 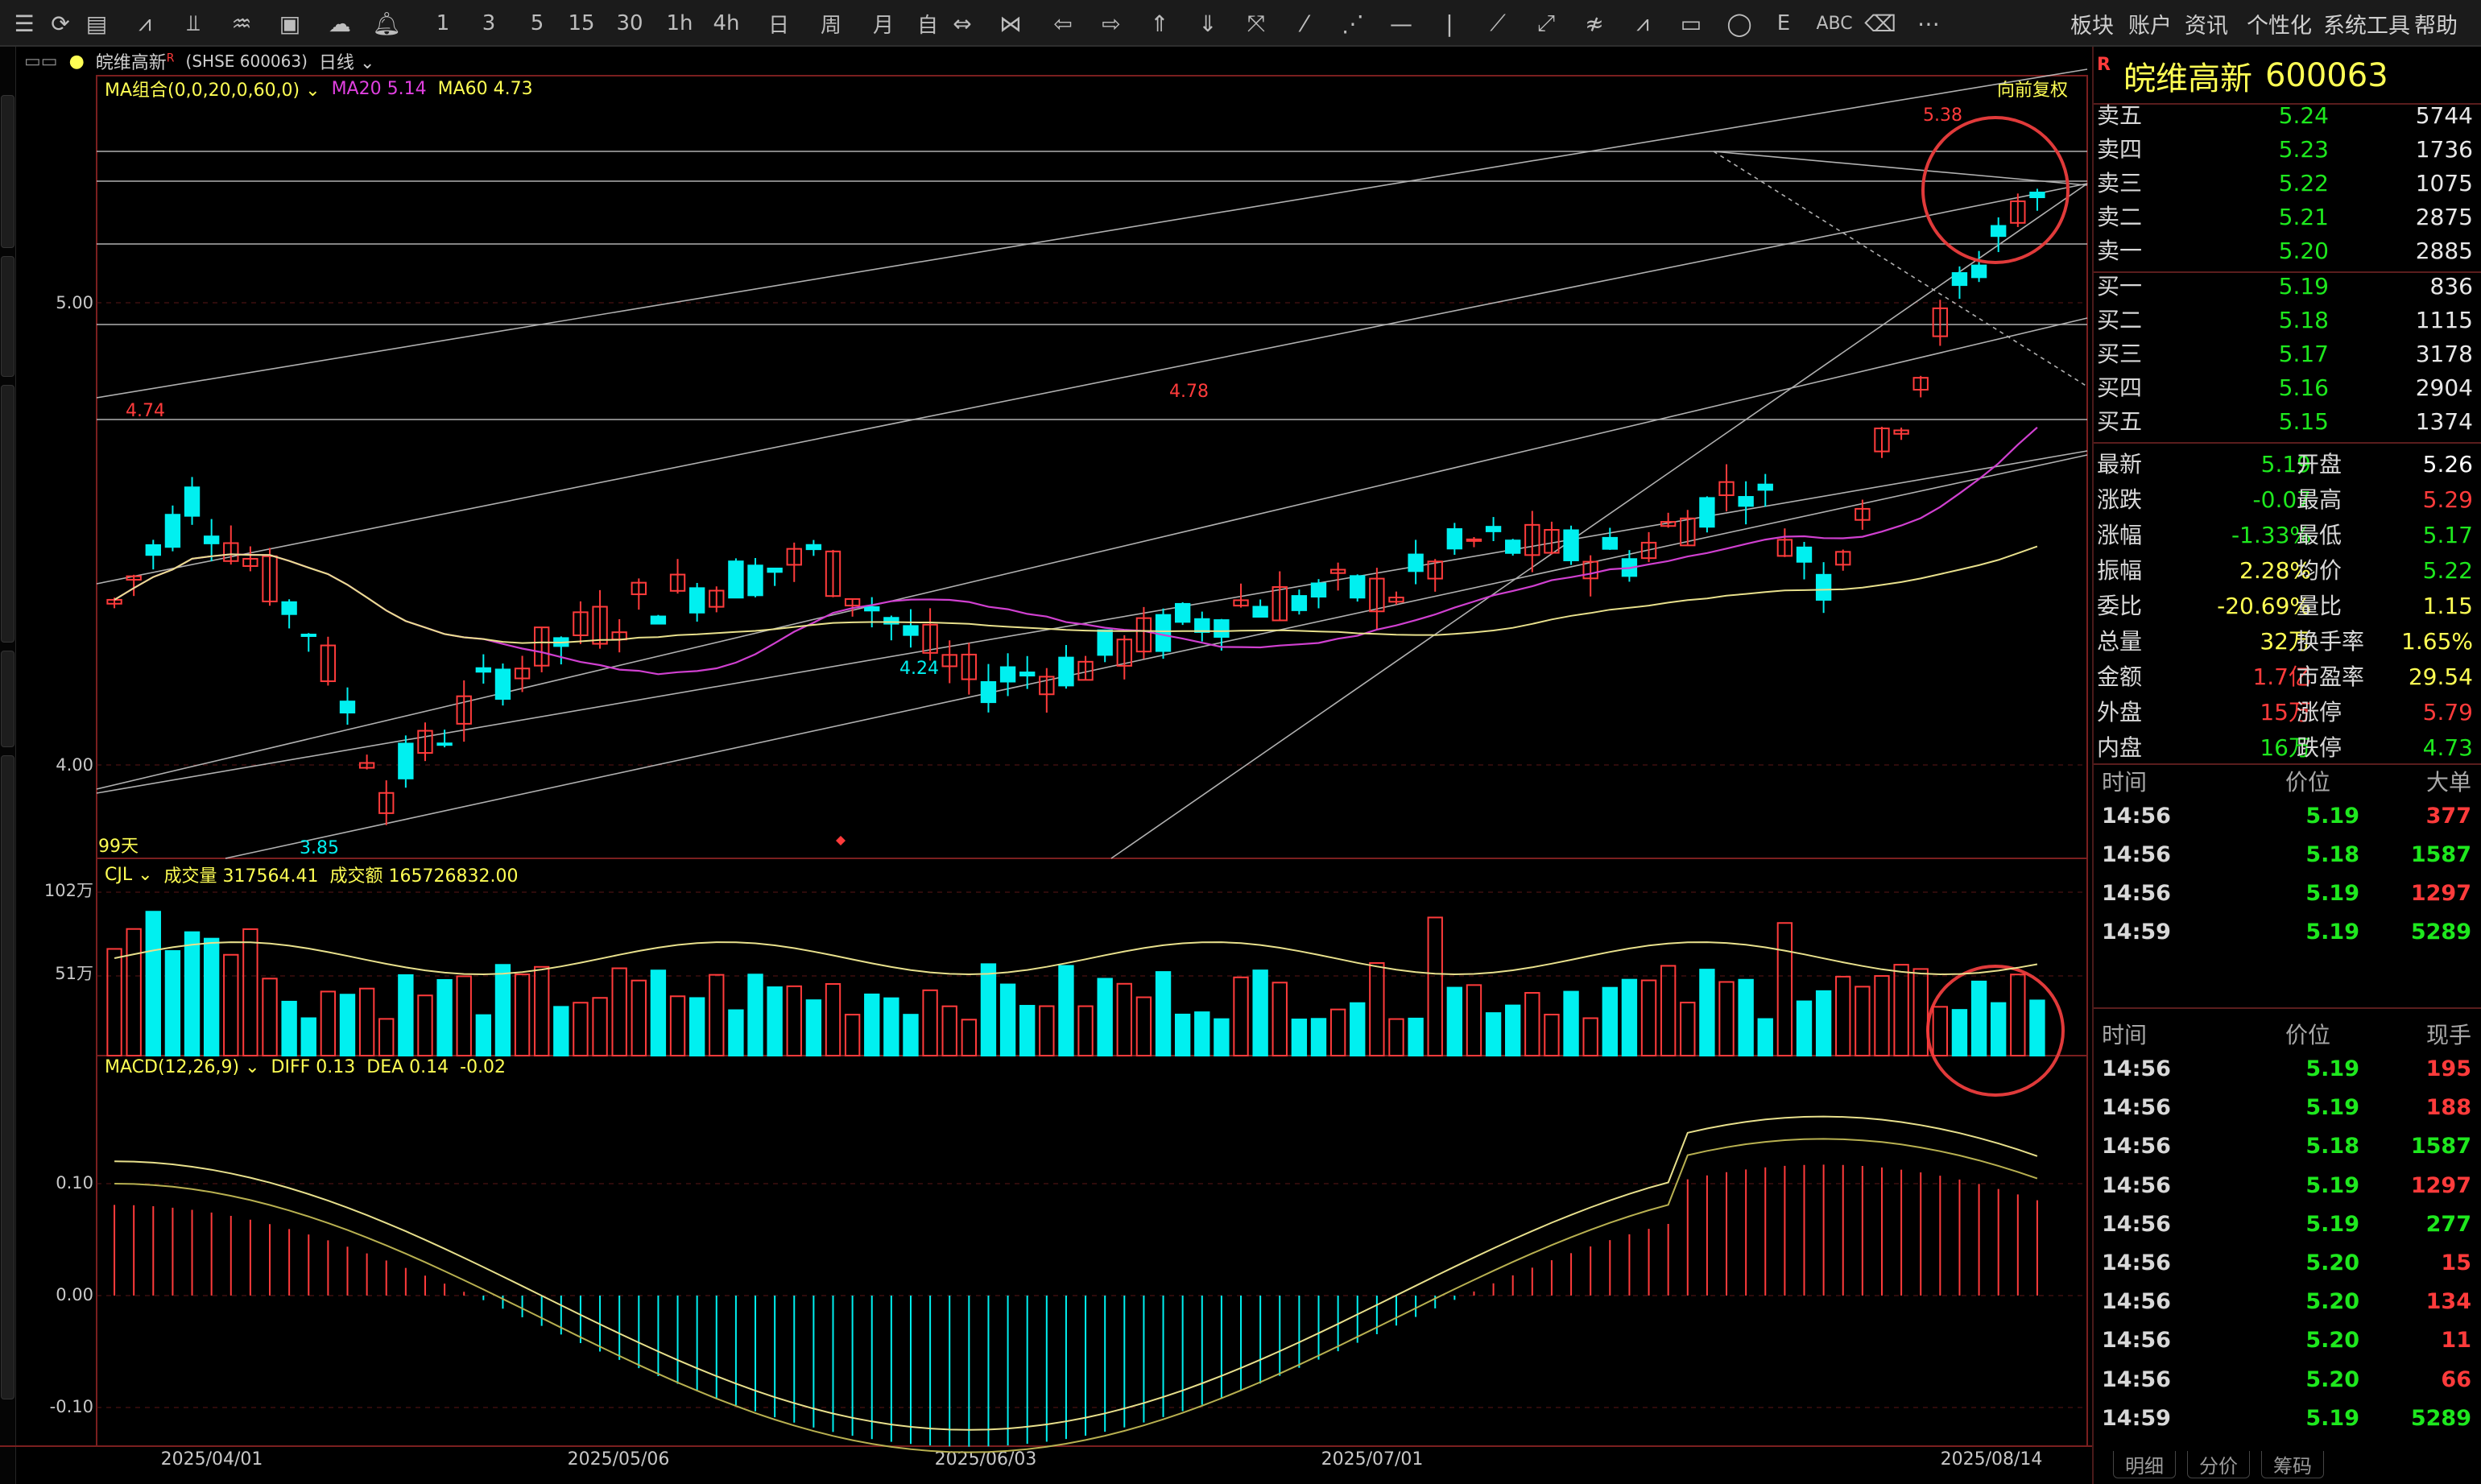 I want to click on ray-tool-icon: ⋰, so click(x=1353, y=23).